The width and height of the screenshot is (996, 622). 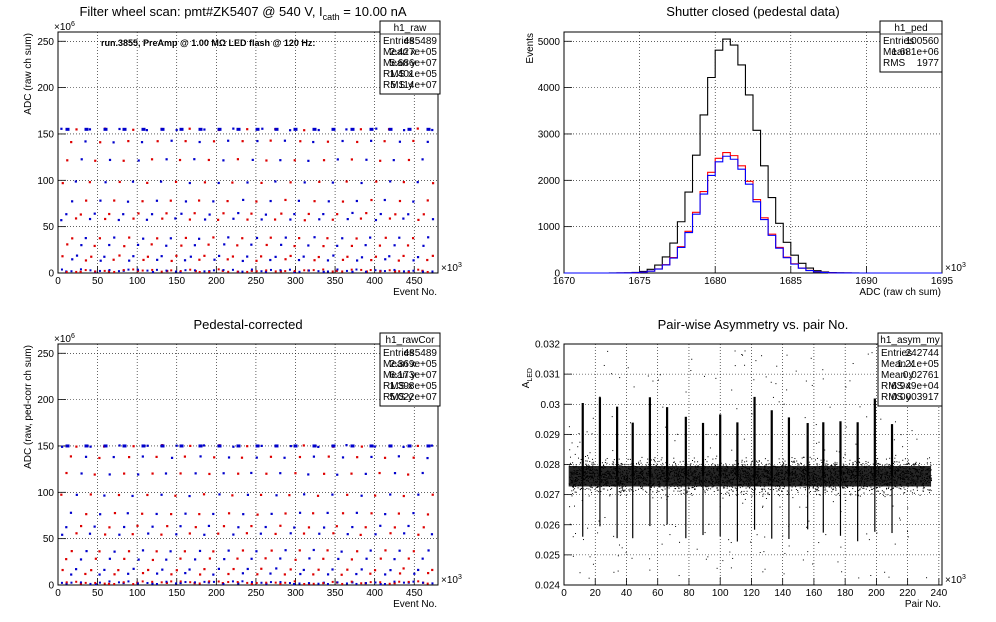 I want to click on x-tick-label: 200, so click(x=216, y=593).